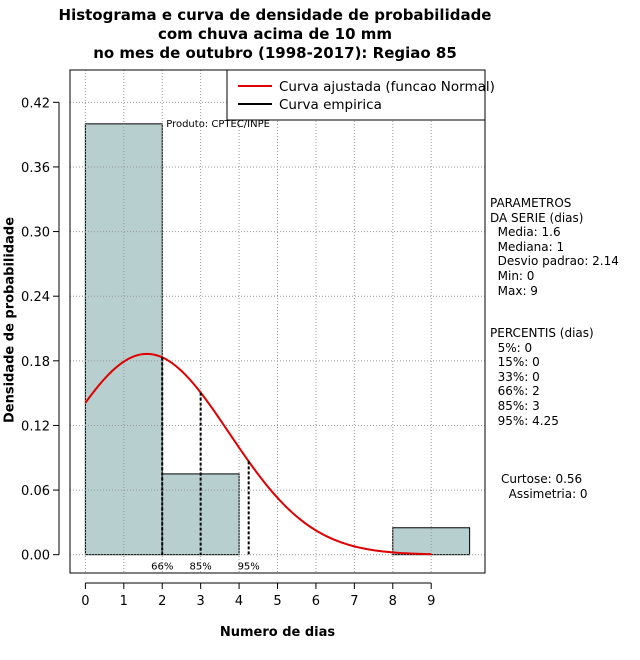  Describe the element at coordinates (35, 103) in the screenshot. I see `y-tick-label: 0.42` at that location.